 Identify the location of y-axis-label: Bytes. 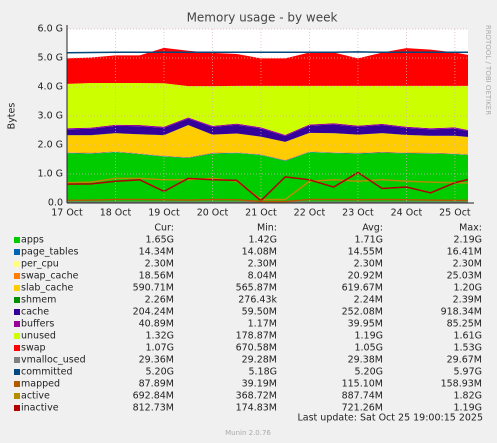
(12, 116).